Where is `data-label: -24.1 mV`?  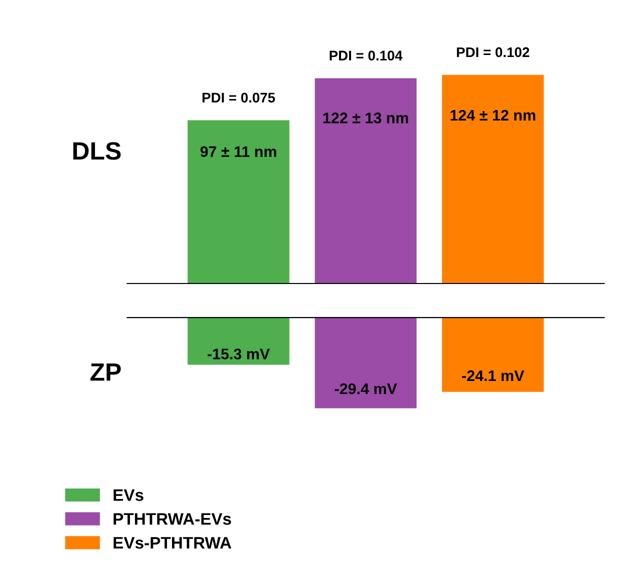
data-label: -24.1 mV is located at coordinates (493, 375).